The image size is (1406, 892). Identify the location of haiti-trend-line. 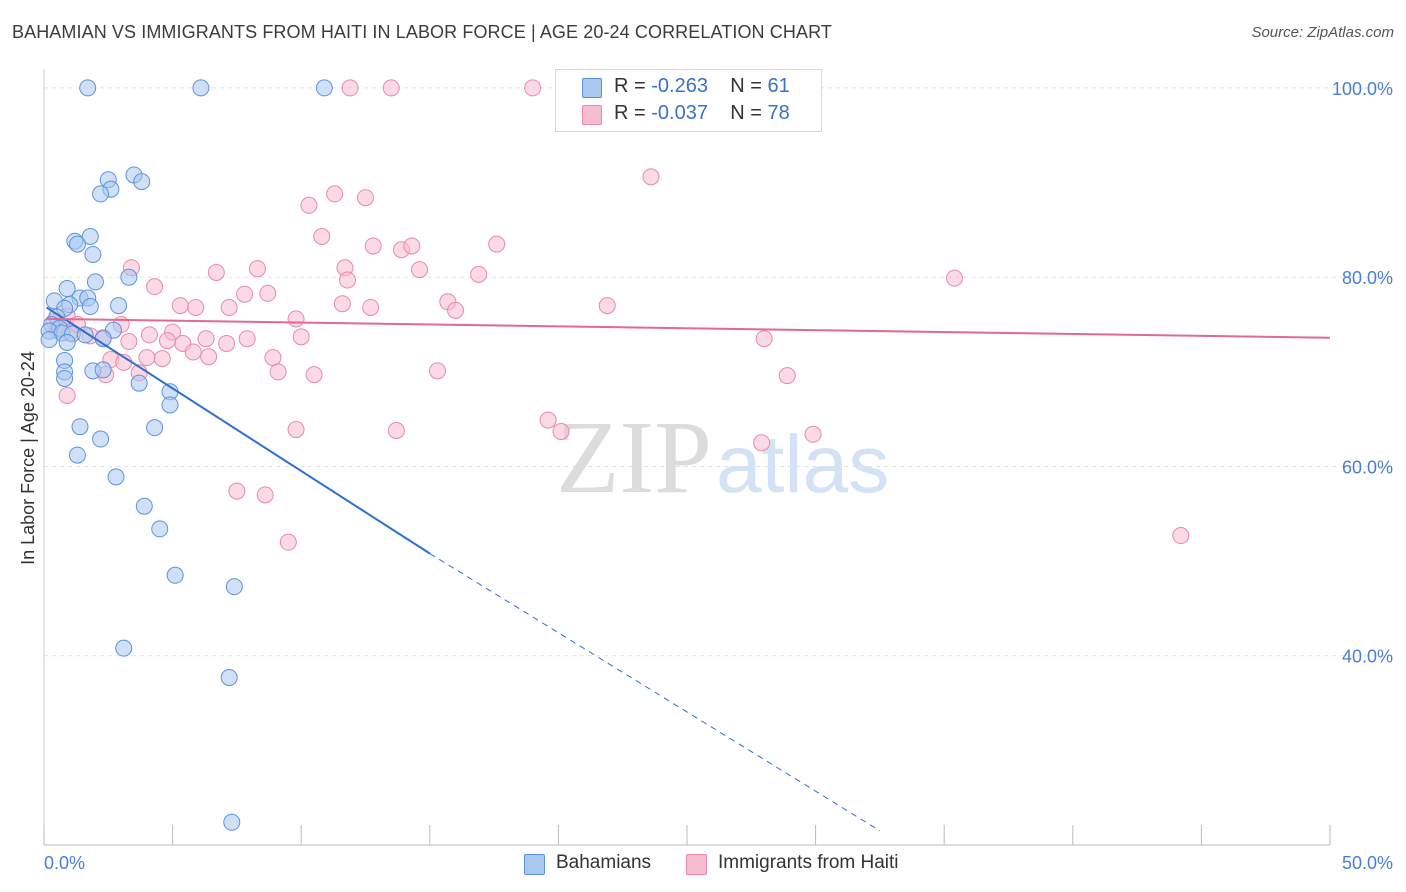
(688, 328).